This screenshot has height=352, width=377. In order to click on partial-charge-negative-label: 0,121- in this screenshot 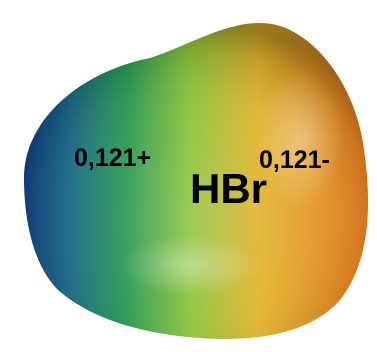, I will do `click(294, 160)`.